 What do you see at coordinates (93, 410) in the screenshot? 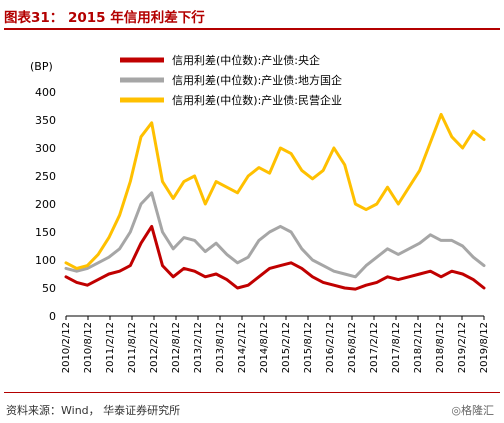
I see `source-note: 资料来源：Wind， 华泰证券研究所` at bounding box center [93, 410].